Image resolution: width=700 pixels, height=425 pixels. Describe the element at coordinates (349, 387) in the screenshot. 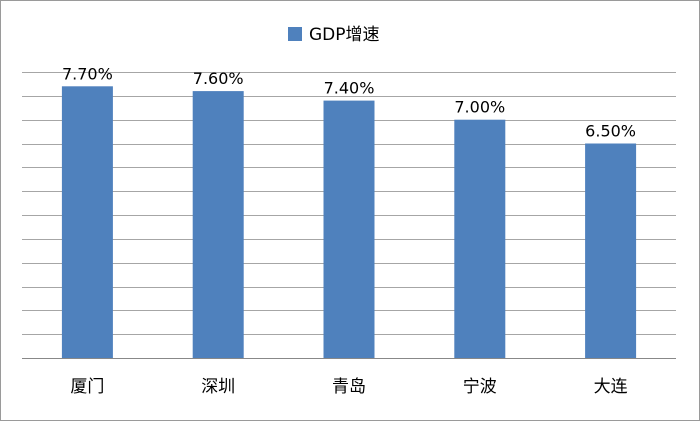

I see `x-tick-label: 青岛` at that location.